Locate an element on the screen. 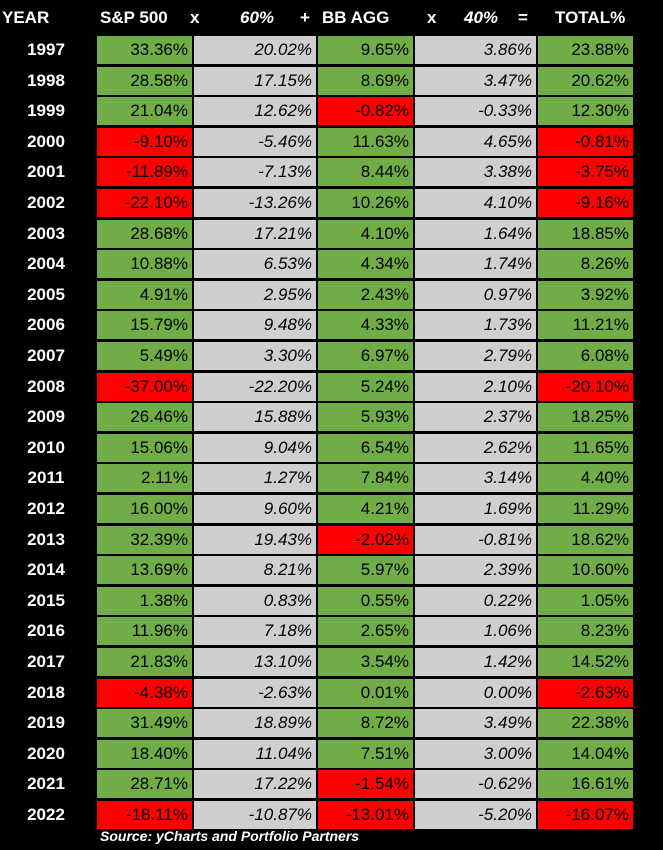 The height and width of the screenshot is (850, 663). cell-bb40: 1.69% is located at coordinates (475, 509).